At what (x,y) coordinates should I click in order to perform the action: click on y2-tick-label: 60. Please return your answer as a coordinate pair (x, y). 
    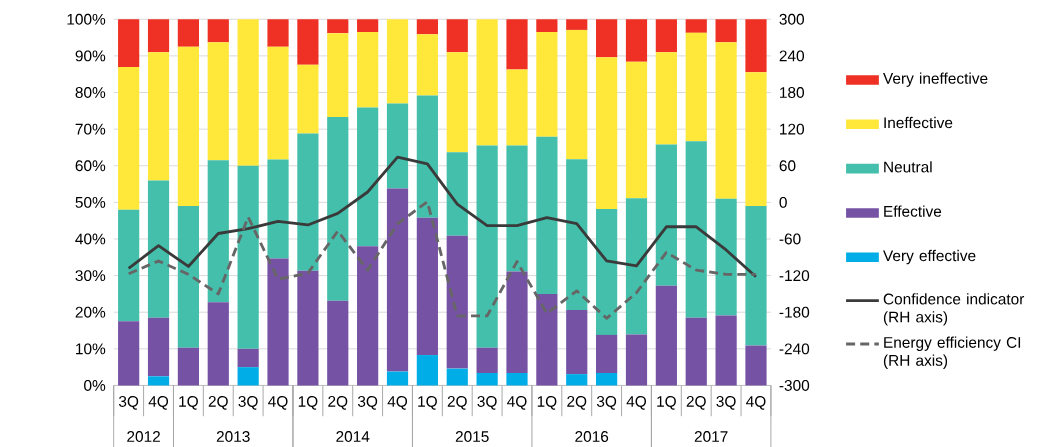
    Looking at the image, I should click on (787, 166).